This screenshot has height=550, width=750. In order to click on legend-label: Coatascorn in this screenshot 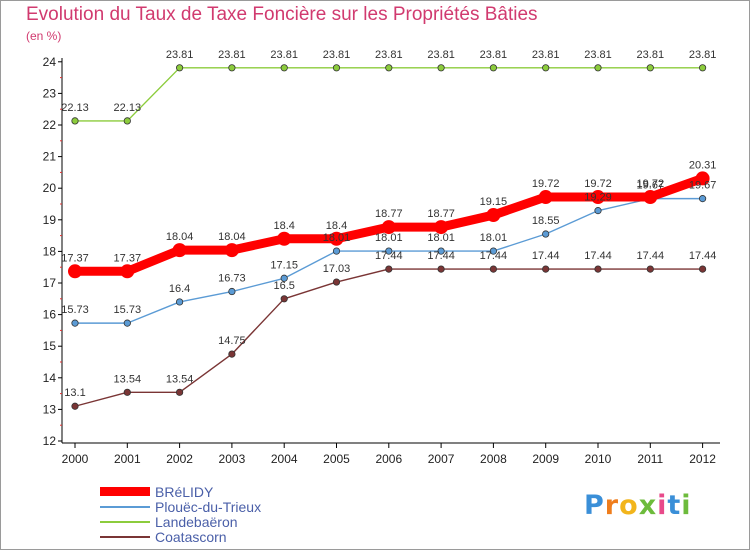, I will do `click(191, 536)`.